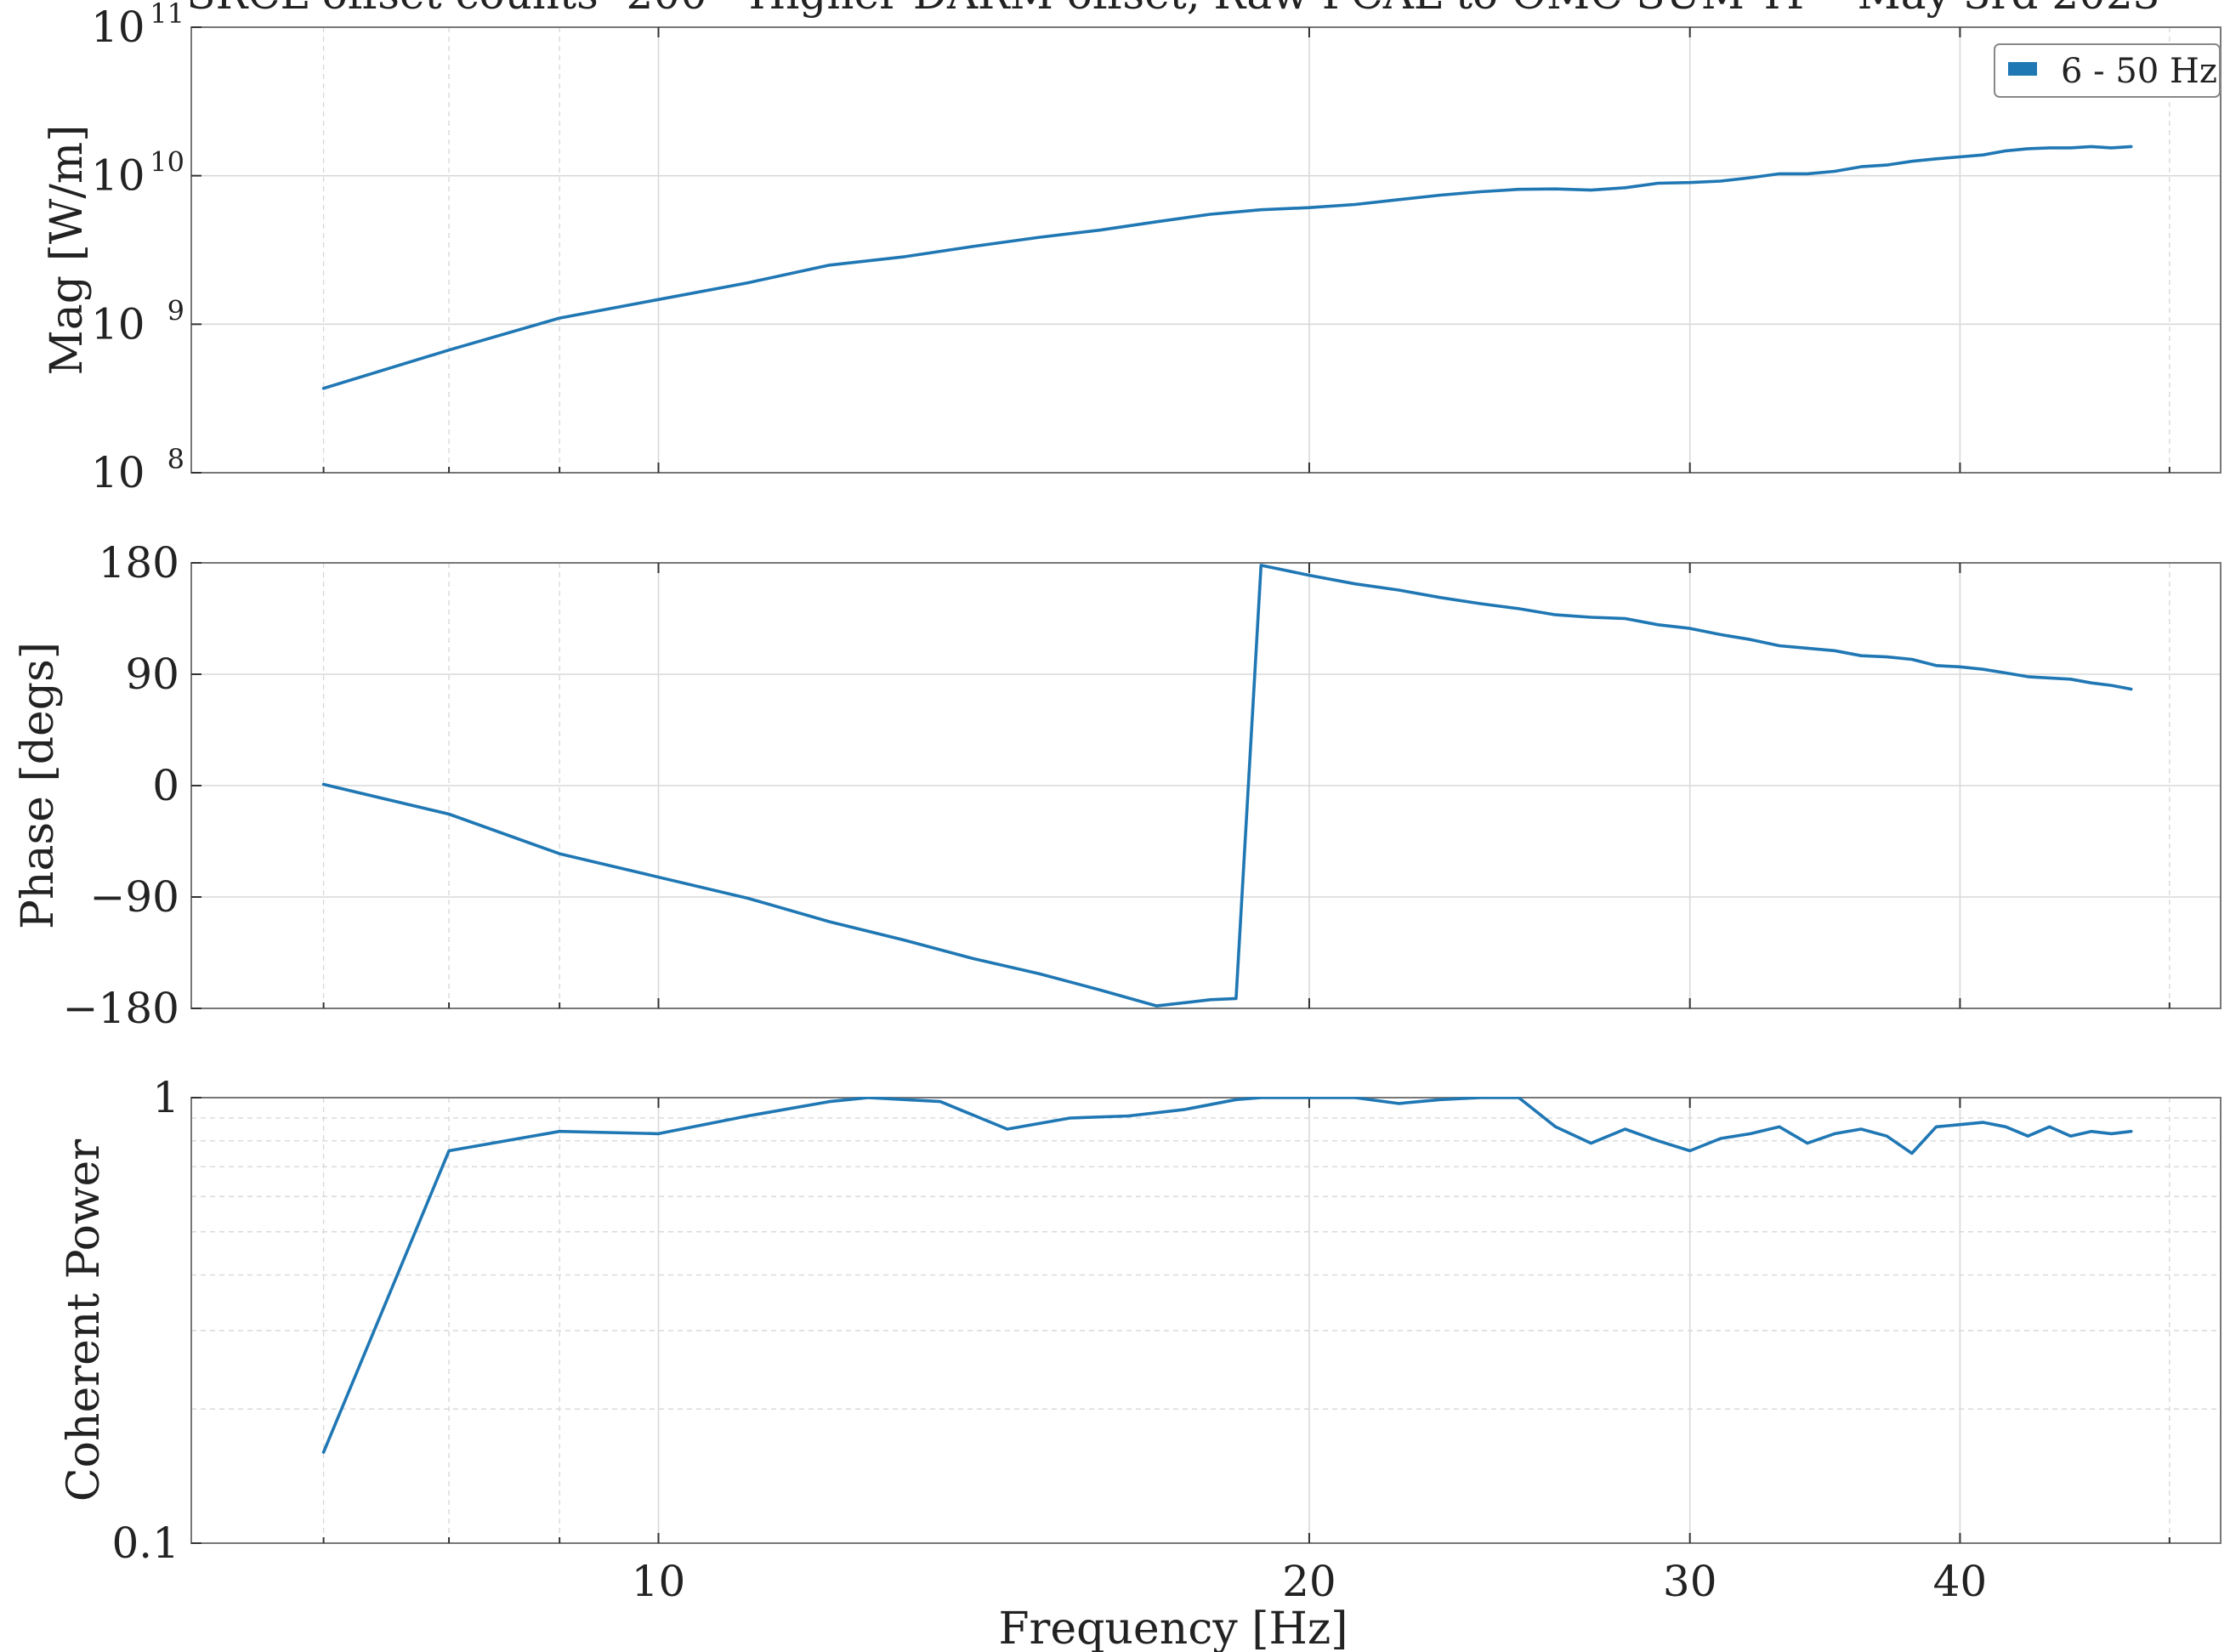 This screenshot has height=1652, width=2230. Describe the element at coordinates (1961, 1581) in the screenshot. I see `x-tick-label: 40` at that location.